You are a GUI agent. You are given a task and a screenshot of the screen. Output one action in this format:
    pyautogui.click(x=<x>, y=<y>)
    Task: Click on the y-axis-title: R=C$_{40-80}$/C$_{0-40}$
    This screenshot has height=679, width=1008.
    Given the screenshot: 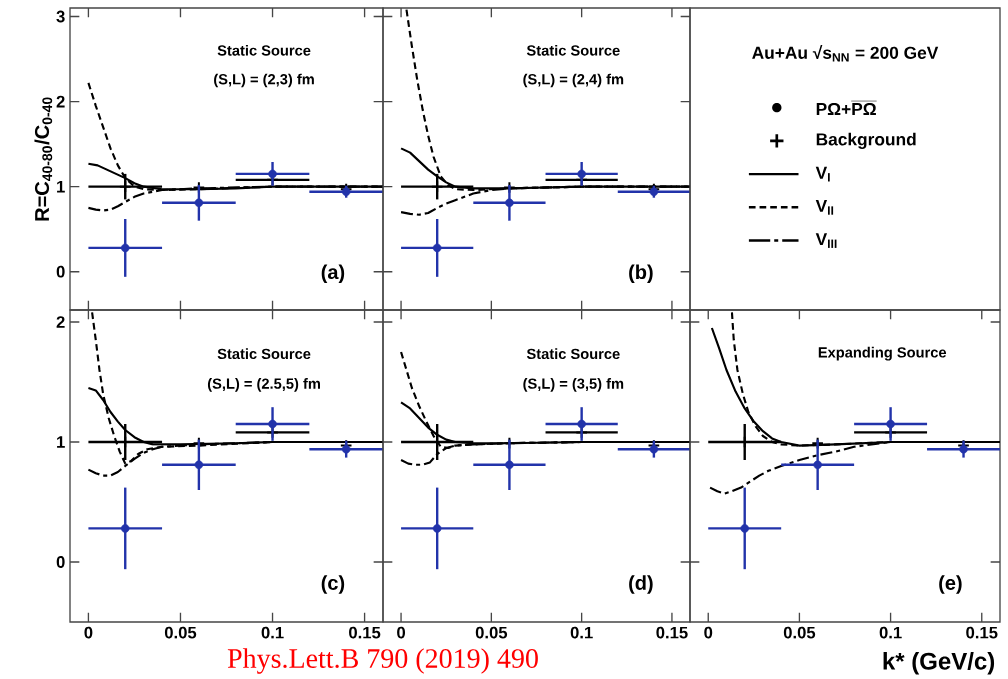 What is the action you would take?
    pyautogui.click(x=43, y=159)
    